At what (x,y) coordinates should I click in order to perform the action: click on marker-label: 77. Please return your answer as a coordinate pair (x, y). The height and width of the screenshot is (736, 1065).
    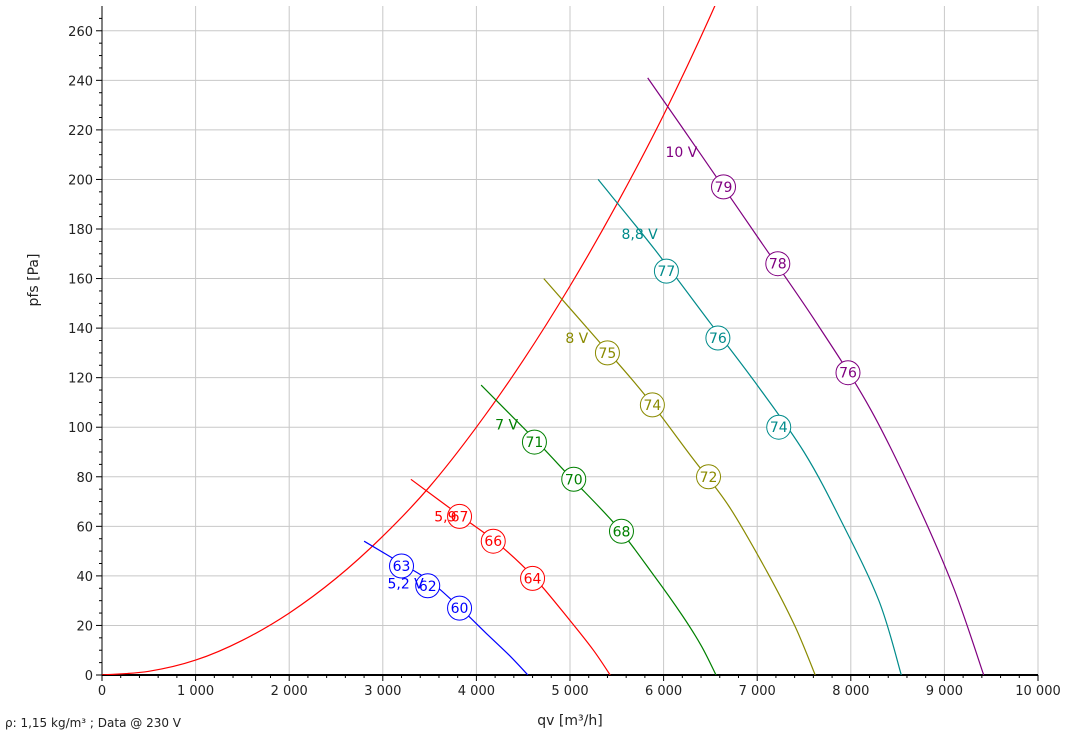
    Looking at the image, I should click on (666, 272).